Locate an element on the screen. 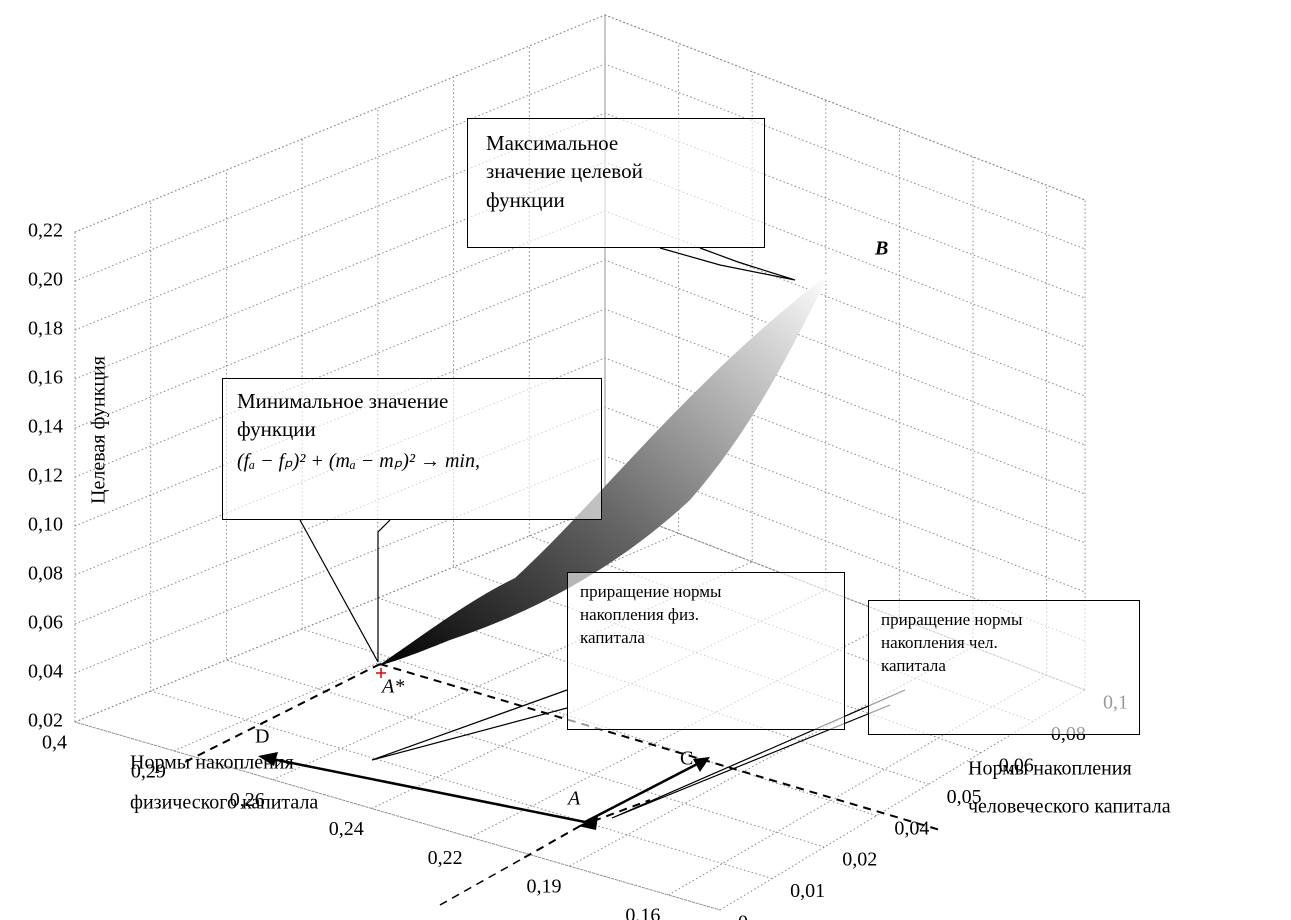  y-axis-title: Нормы накопления is located at coordinates (1050, 769).